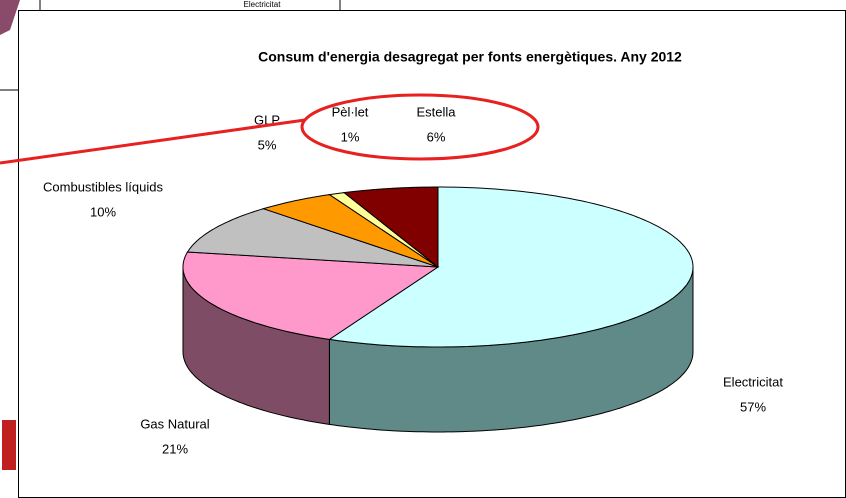 The width and height of the screenshot is (846, 498). What do you see at coordinates (263, 4) in the screenshot?
I see `background-label: Electricitat` at bounding box center [263, 4].